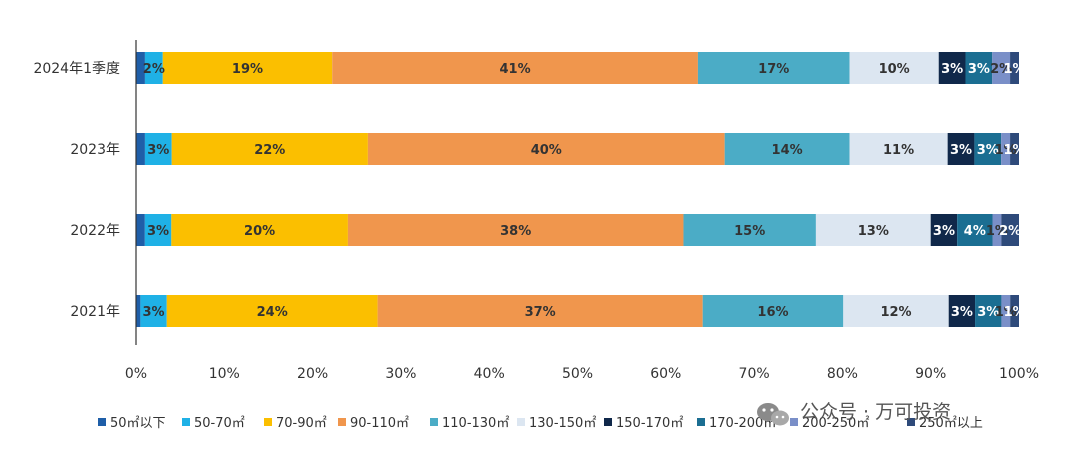  Describe the element at coordinates (842, 374) in the screenshot. I see `x-tick-label: 80%` at that location.